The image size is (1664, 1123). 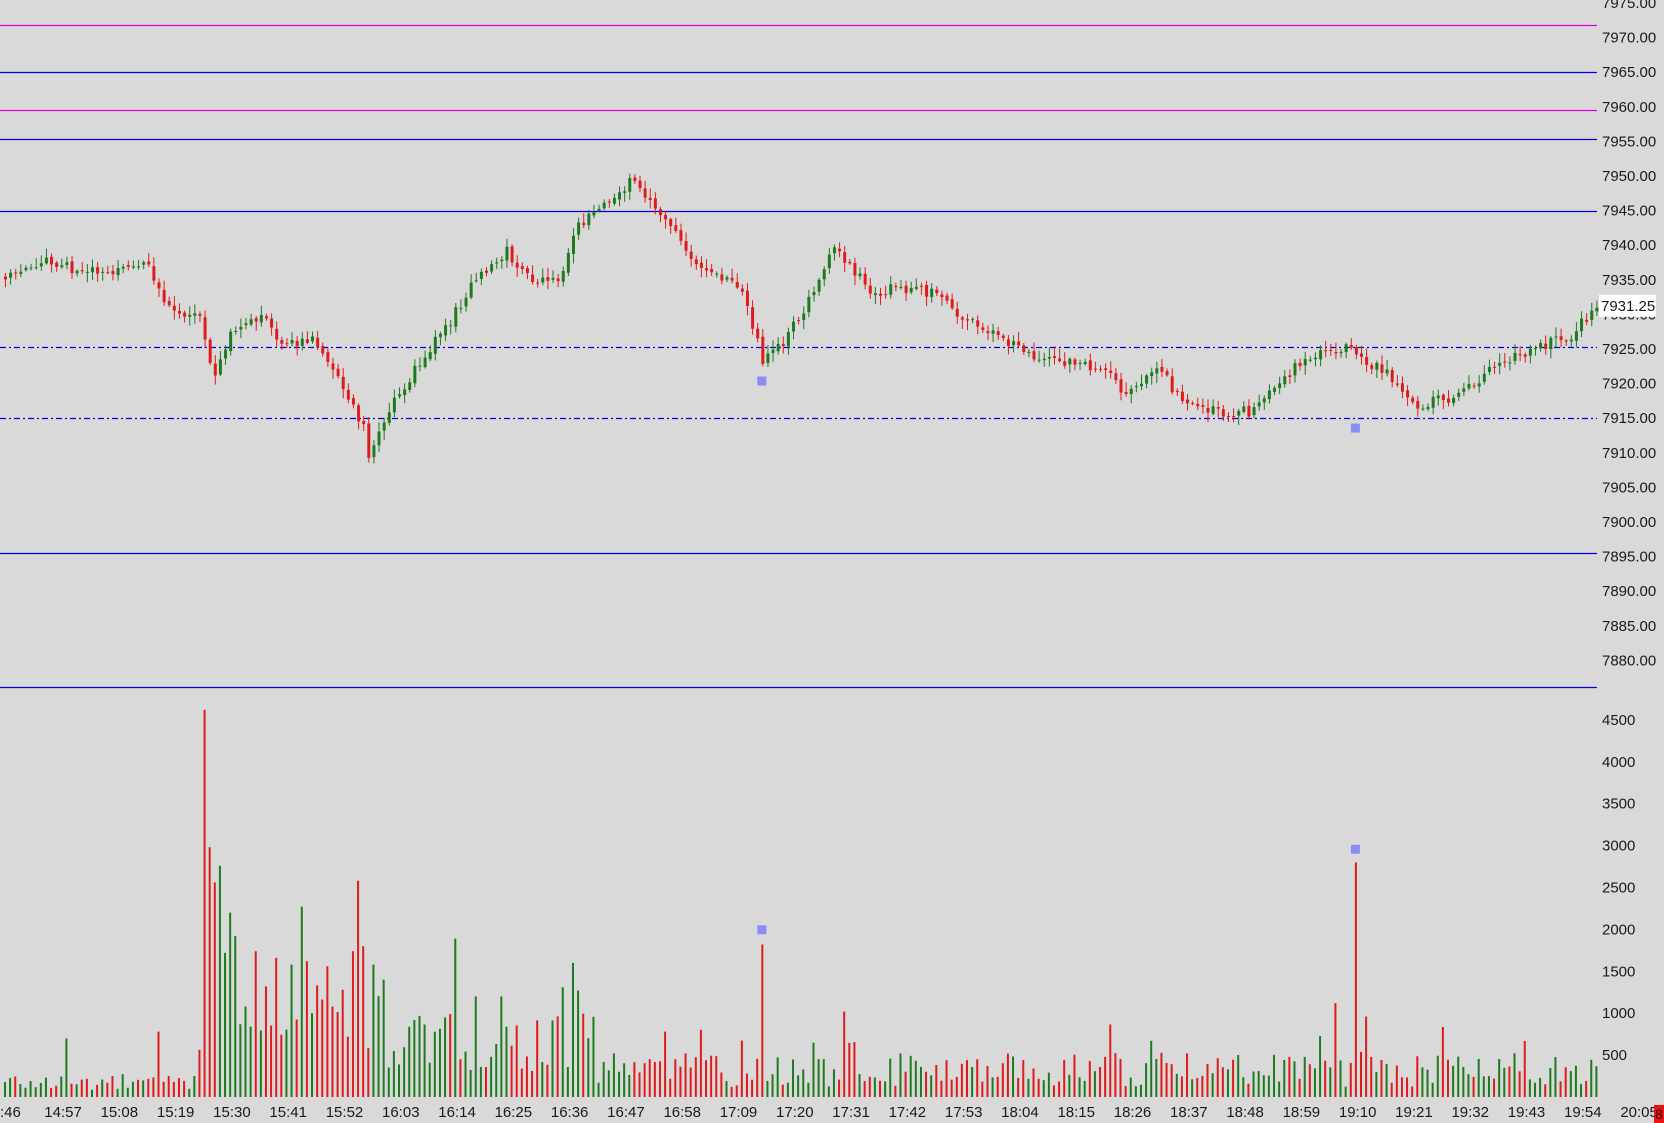 What do you see at coordinates (10, 1112) in the screenshot?
I see `time-tick-label: :46` at bounding box center [10, 1112].